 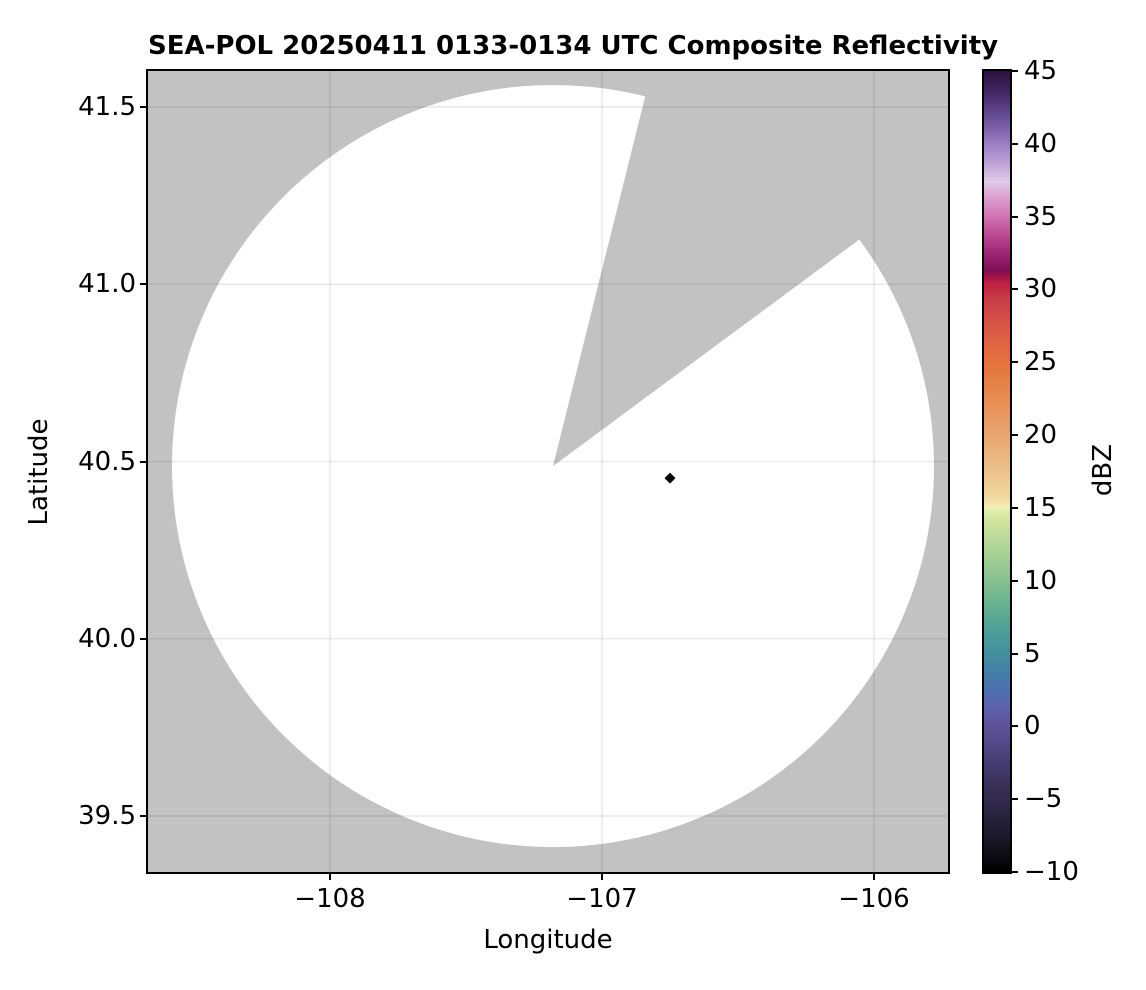 I want to click on y-tick-label: 40.5, so click(x=107, y=461).